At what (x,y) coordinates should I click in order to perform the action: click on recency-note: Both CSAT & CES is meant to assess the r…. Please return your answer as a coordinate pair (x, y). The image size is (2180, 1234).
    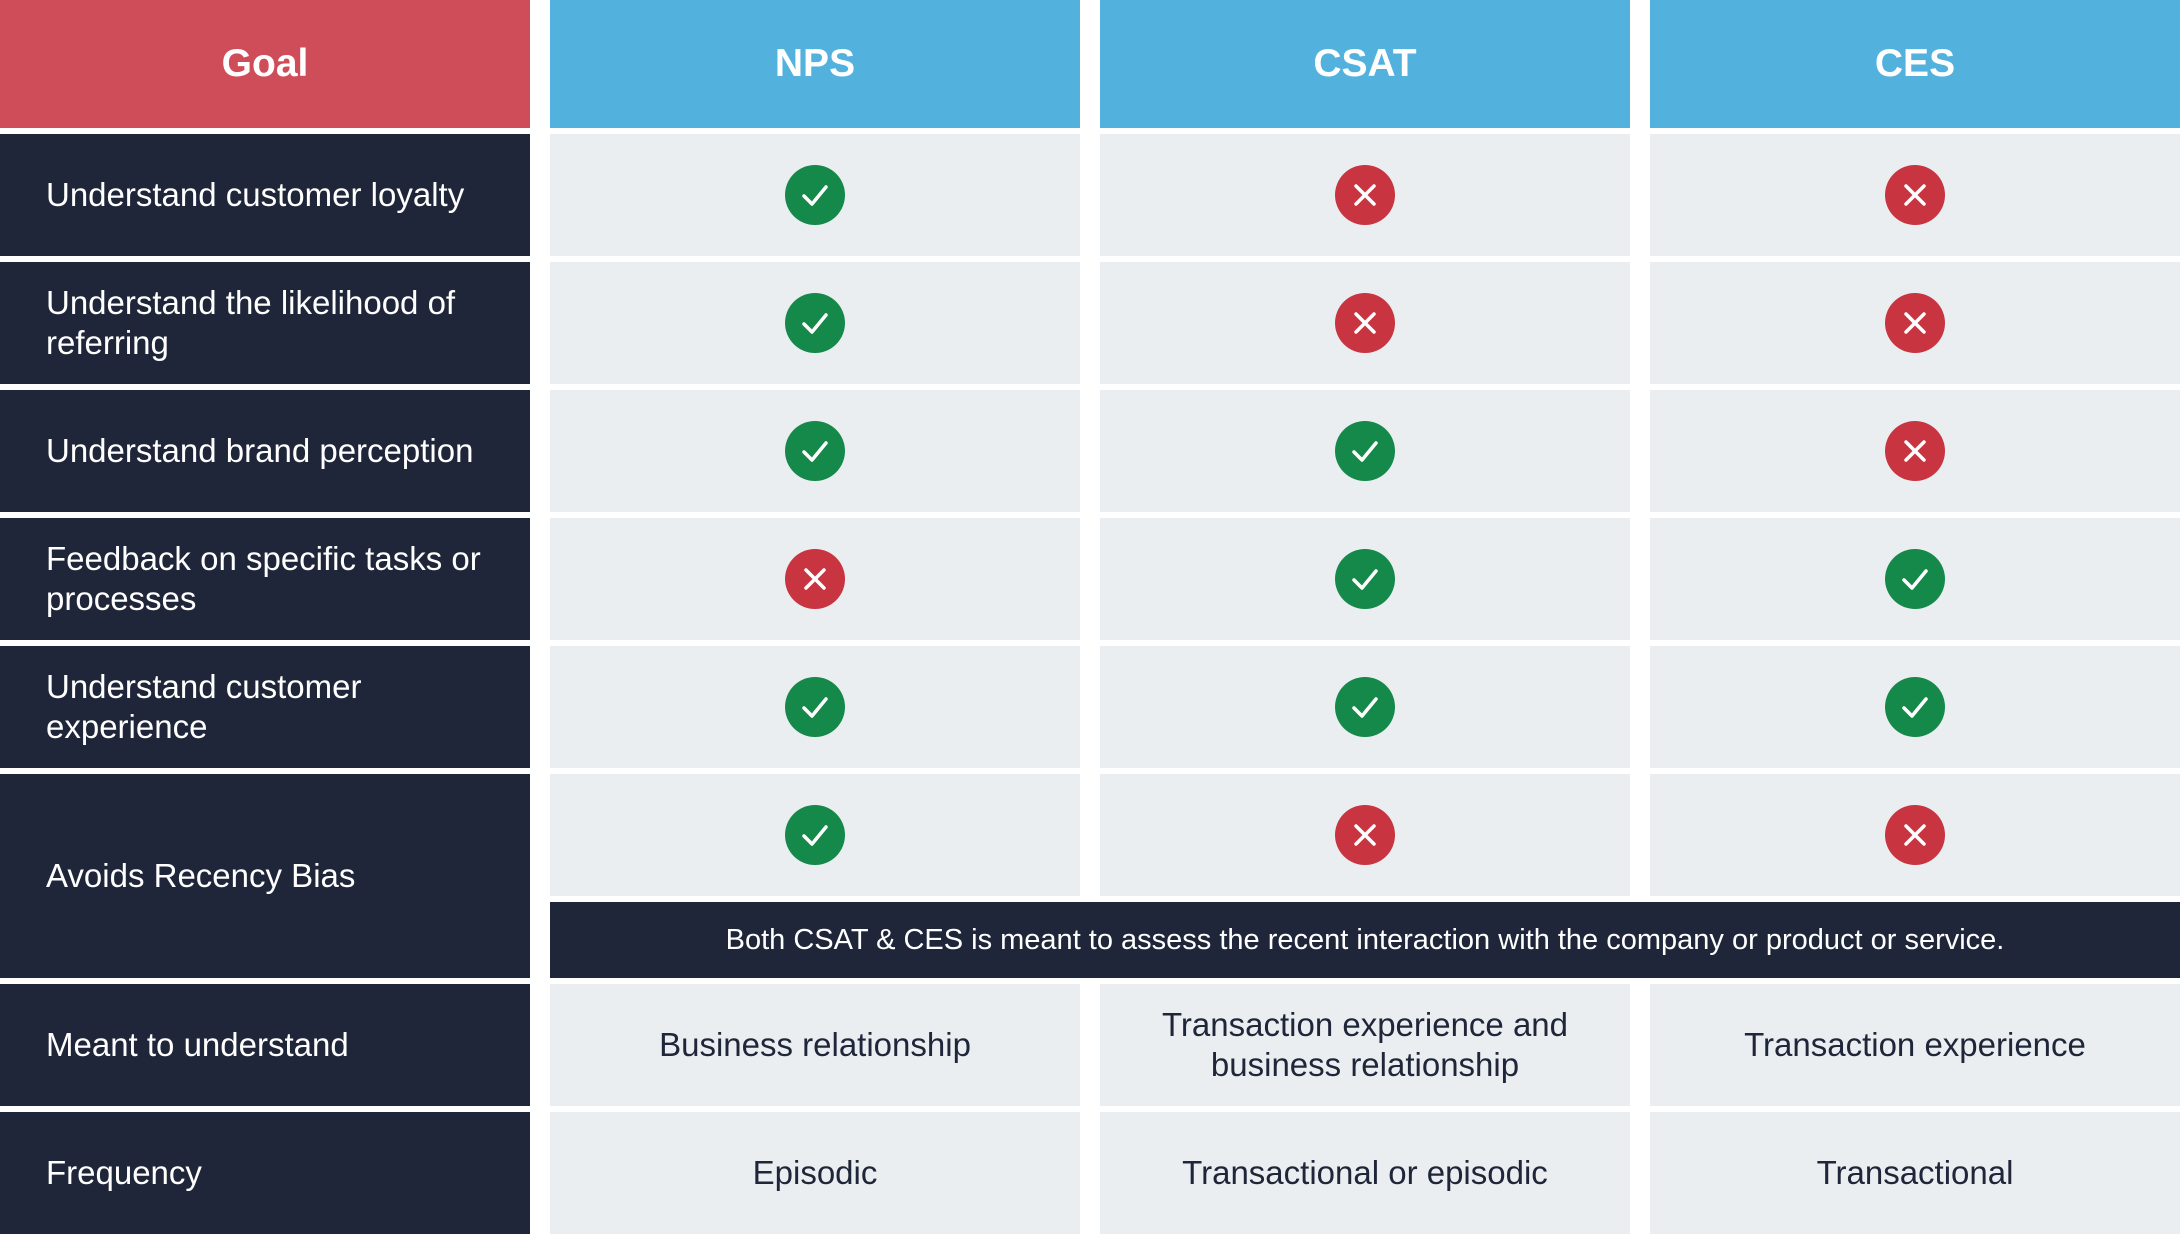
    Looking at the image, I should click on (1365, 940).